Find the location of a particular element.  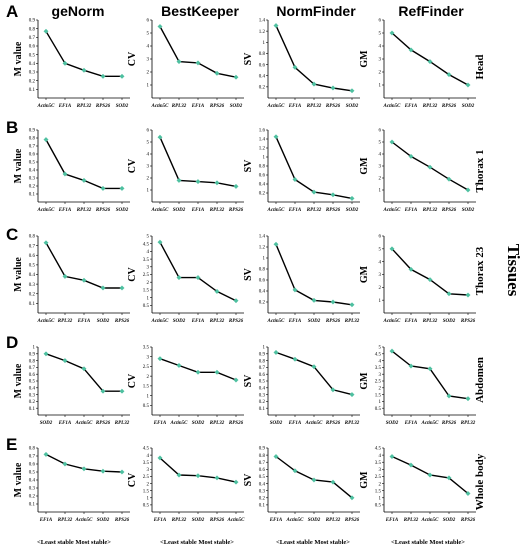

y-tick-label: 1.2 is located at coordinates (262, 149).